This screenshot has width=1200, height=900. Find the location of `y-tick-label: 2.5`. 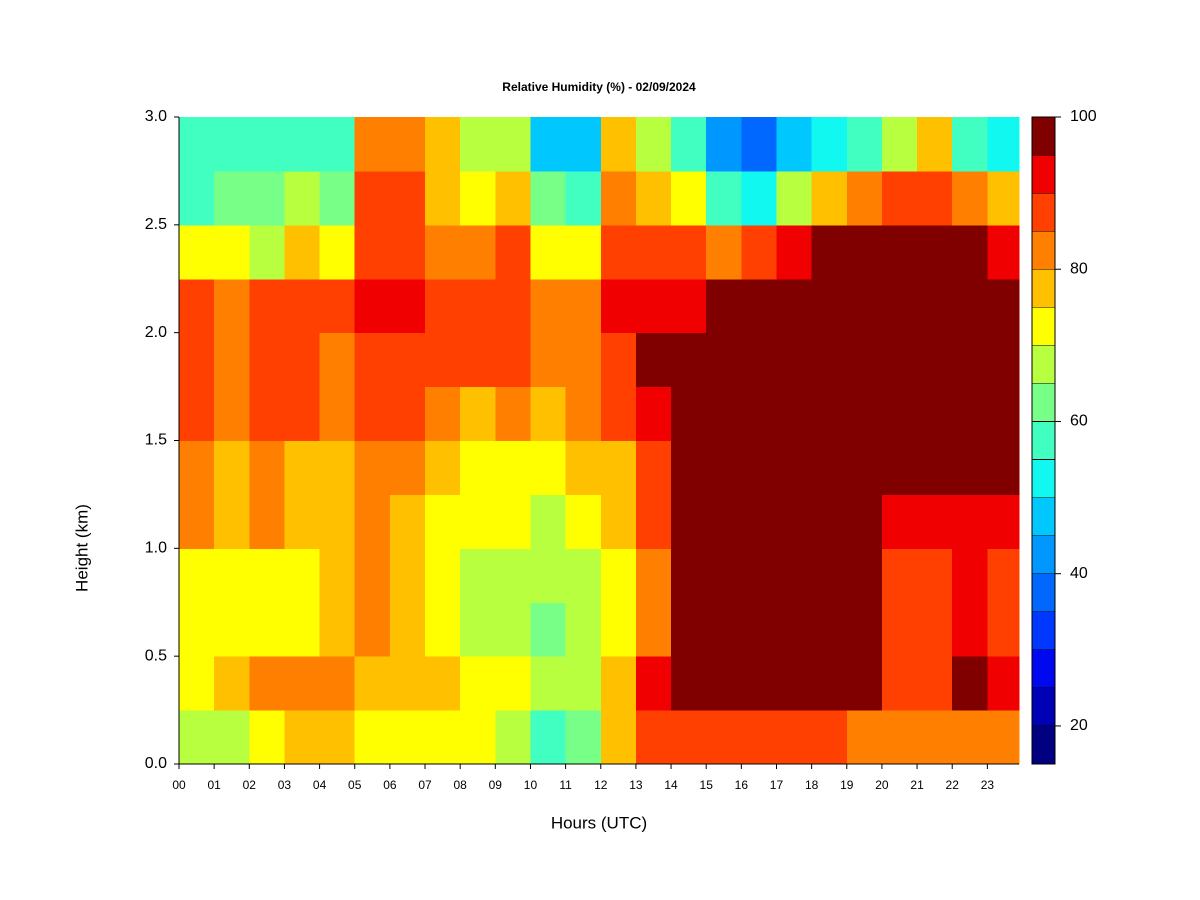

y-tick-label: 2.5 is located at coordinates (156, 224).